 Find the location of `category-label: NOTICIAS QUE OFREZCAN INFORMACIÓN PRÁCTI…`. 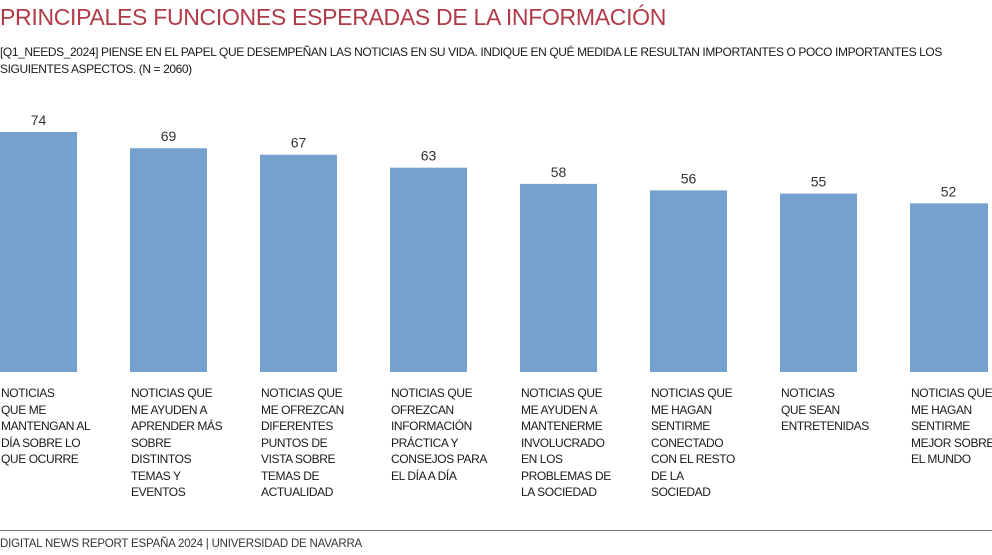

category-label: NOTICIAS QUE OFREZCAN INFORMACIÓN PRÁCTI… is located at coordinates (439, 434).